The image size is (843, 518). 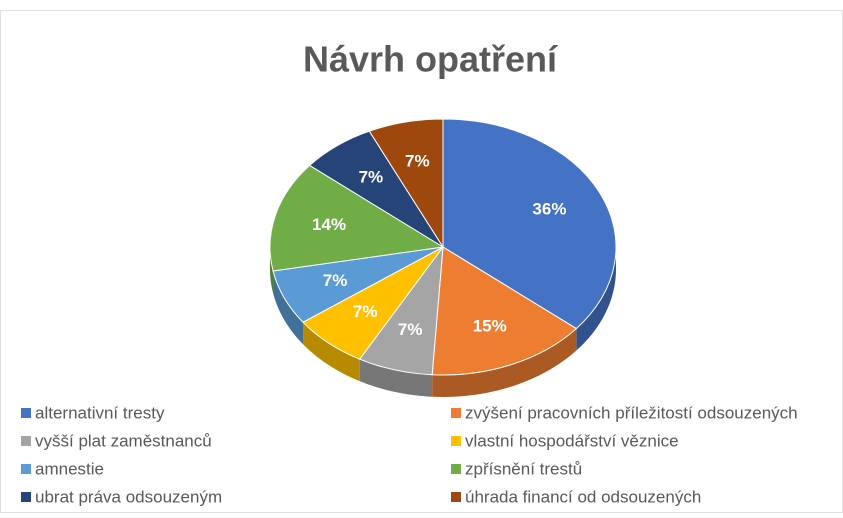 What do you see at coordinates (523, 468) in the screenshot?
I see `legend-label: zpřísnění trestů` at bounding box center [523, 468].